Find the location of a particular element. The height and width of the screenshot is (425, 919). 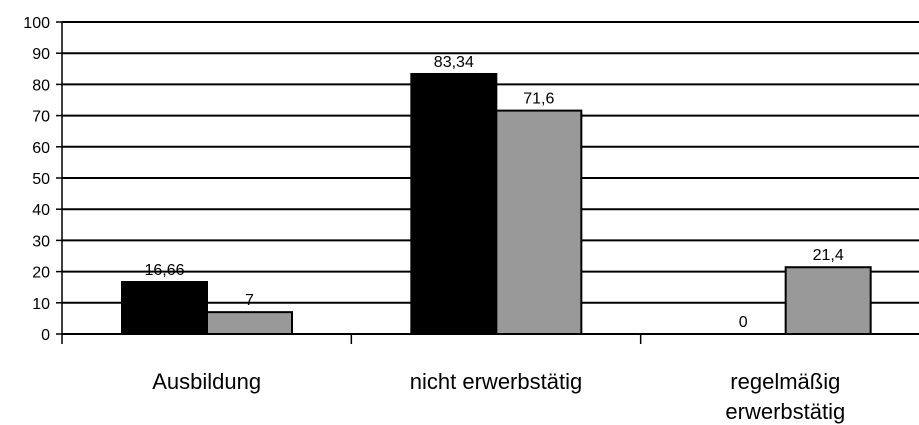

data-label: 21,4 is located at coordinates (828, 255).